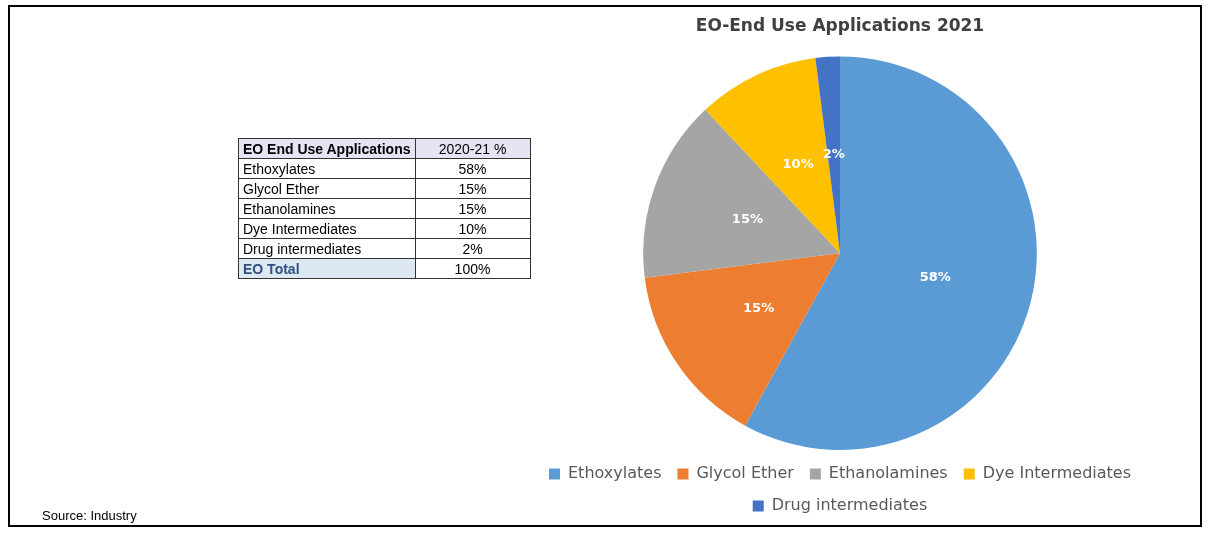 The width and height of the screenshot is (1210, 534). What do you see at coordinates (302, 248) in the screenshot?
I see `category-label: Drug intermediates` at bounding box center [302, 248].